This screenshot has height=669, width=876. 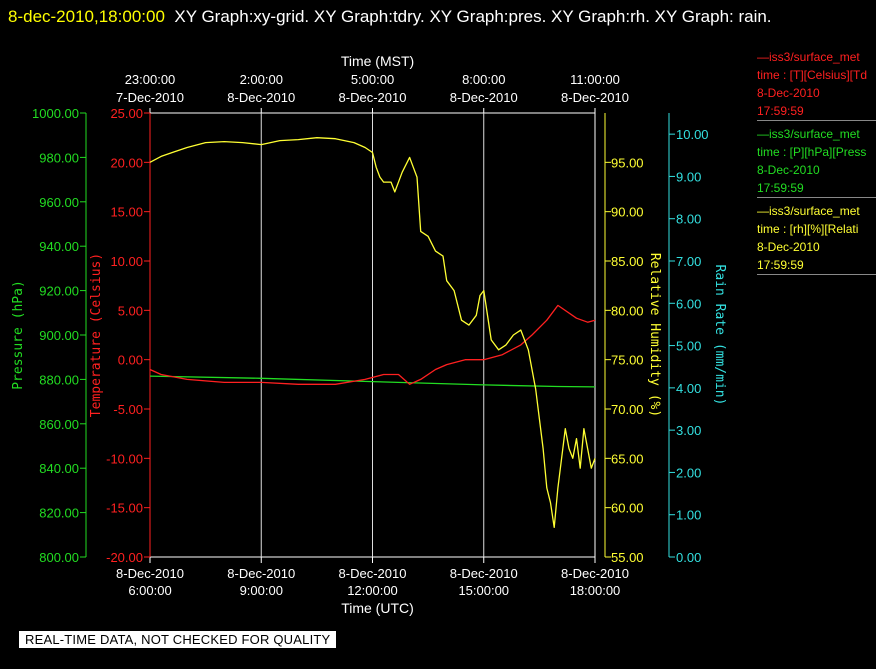 I want to click on pressure-axis-title: Pressure (hPa), so click(x=18, y=335).